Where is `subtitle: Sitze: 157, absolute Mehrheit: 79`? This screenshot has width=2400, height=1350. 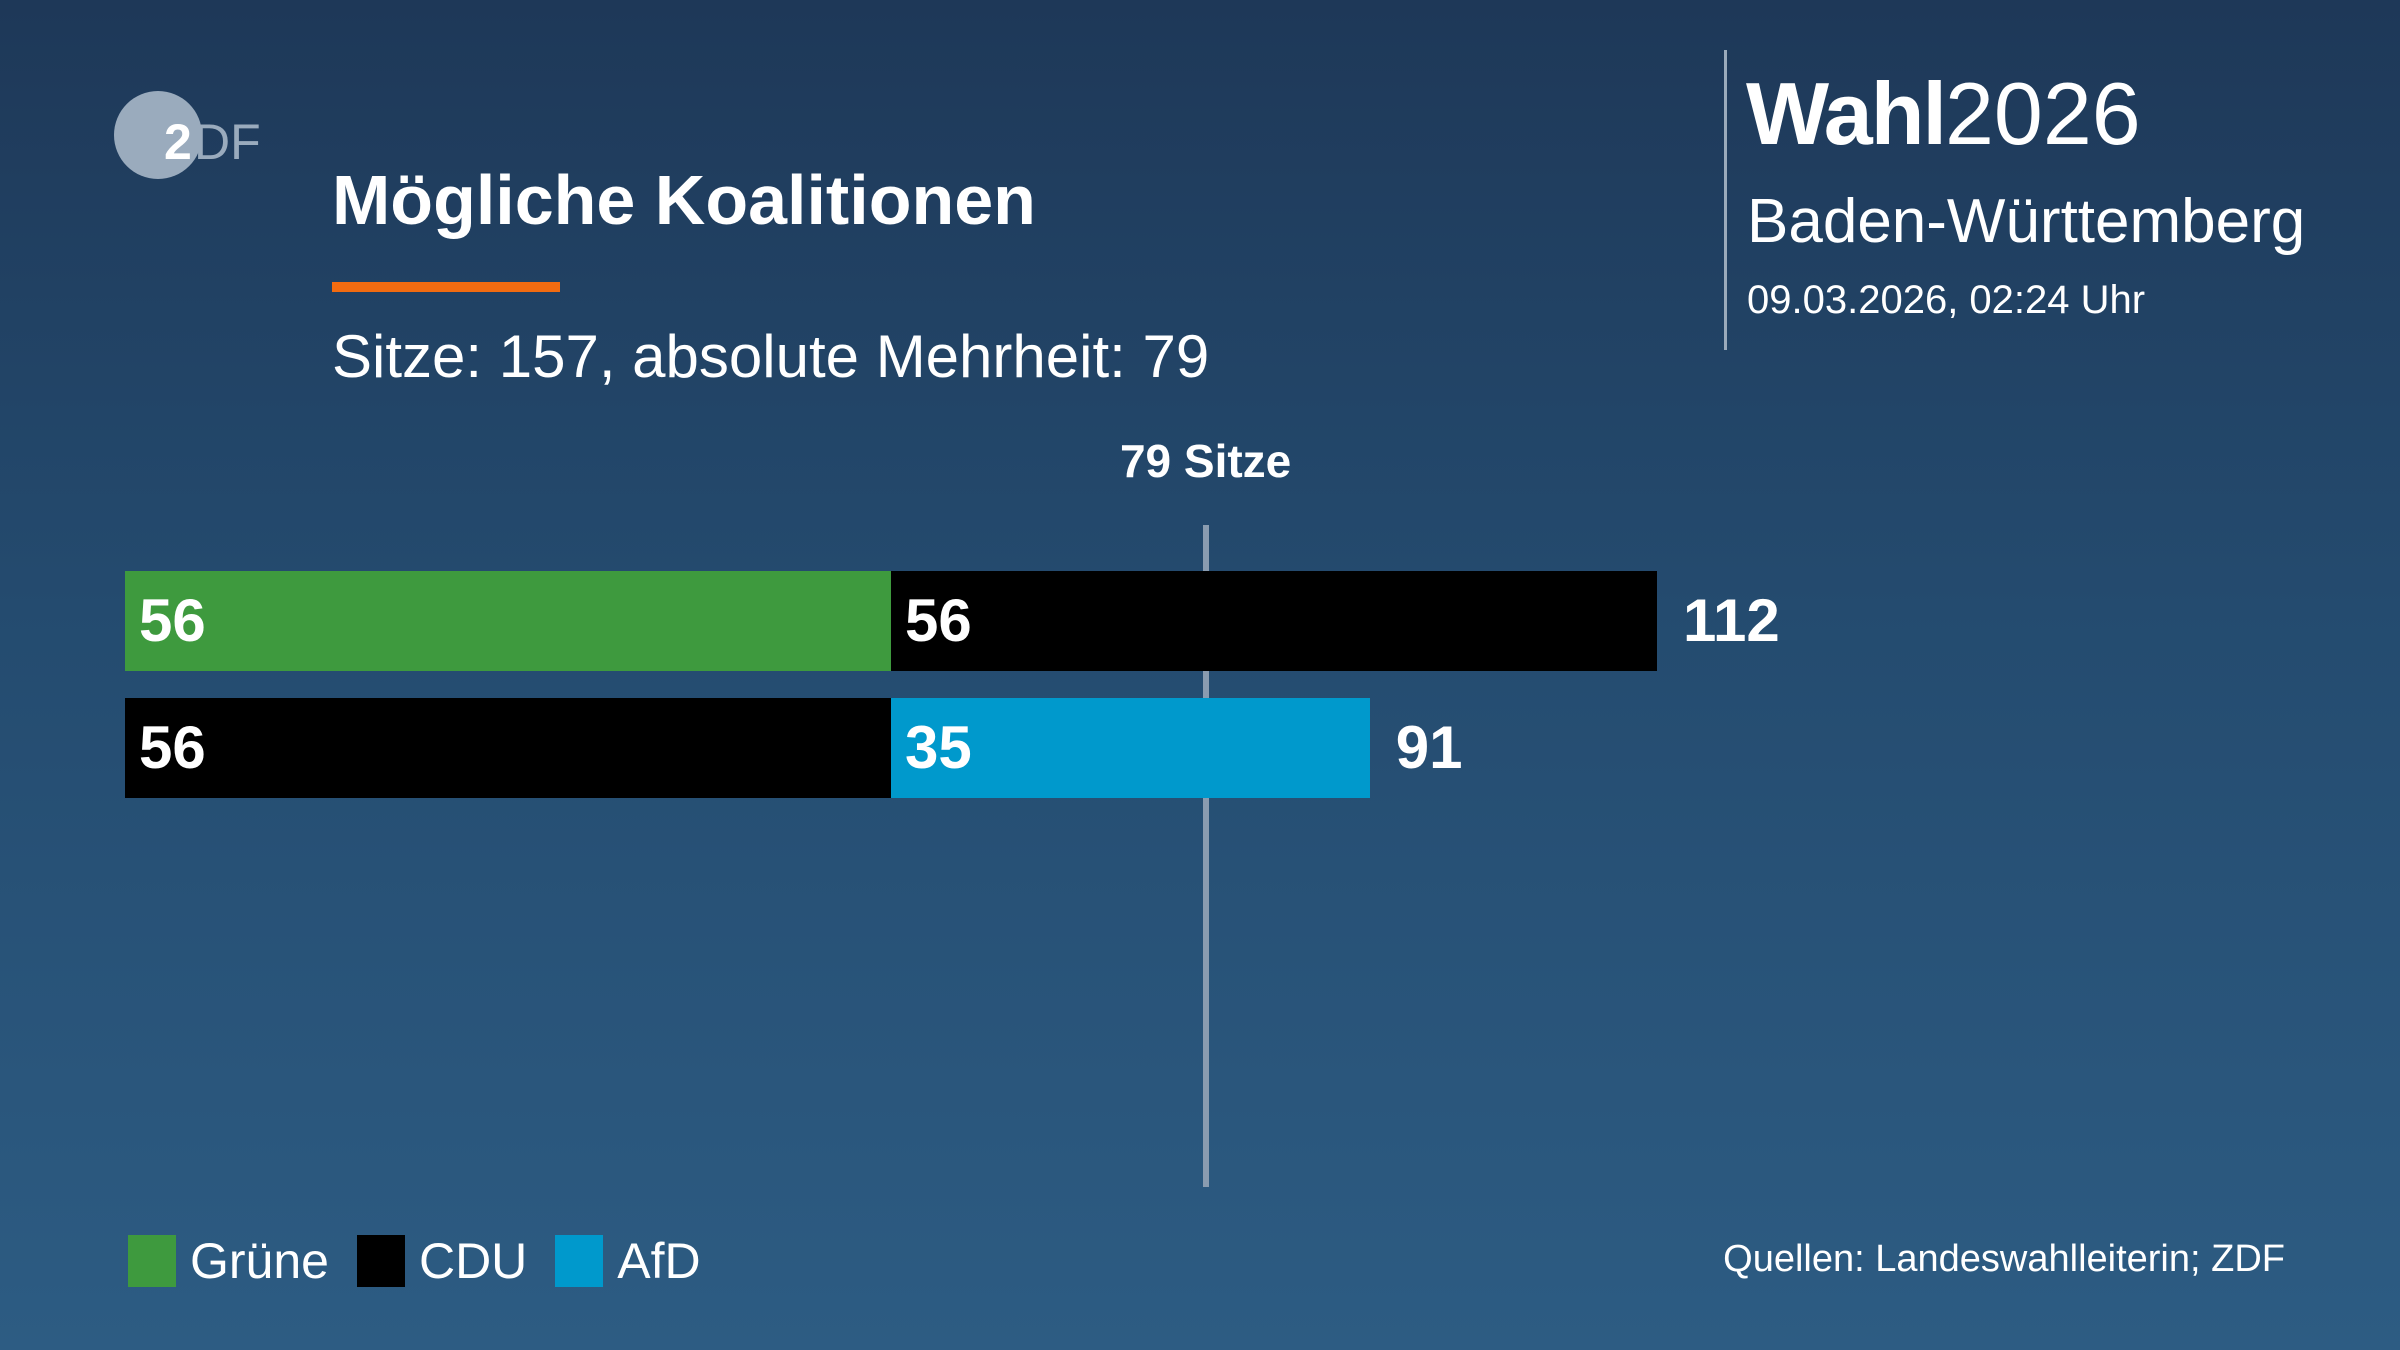 subtitle: Sitze: 157, absolute Mehrheit: 79 is located at coordinates (771, 356).